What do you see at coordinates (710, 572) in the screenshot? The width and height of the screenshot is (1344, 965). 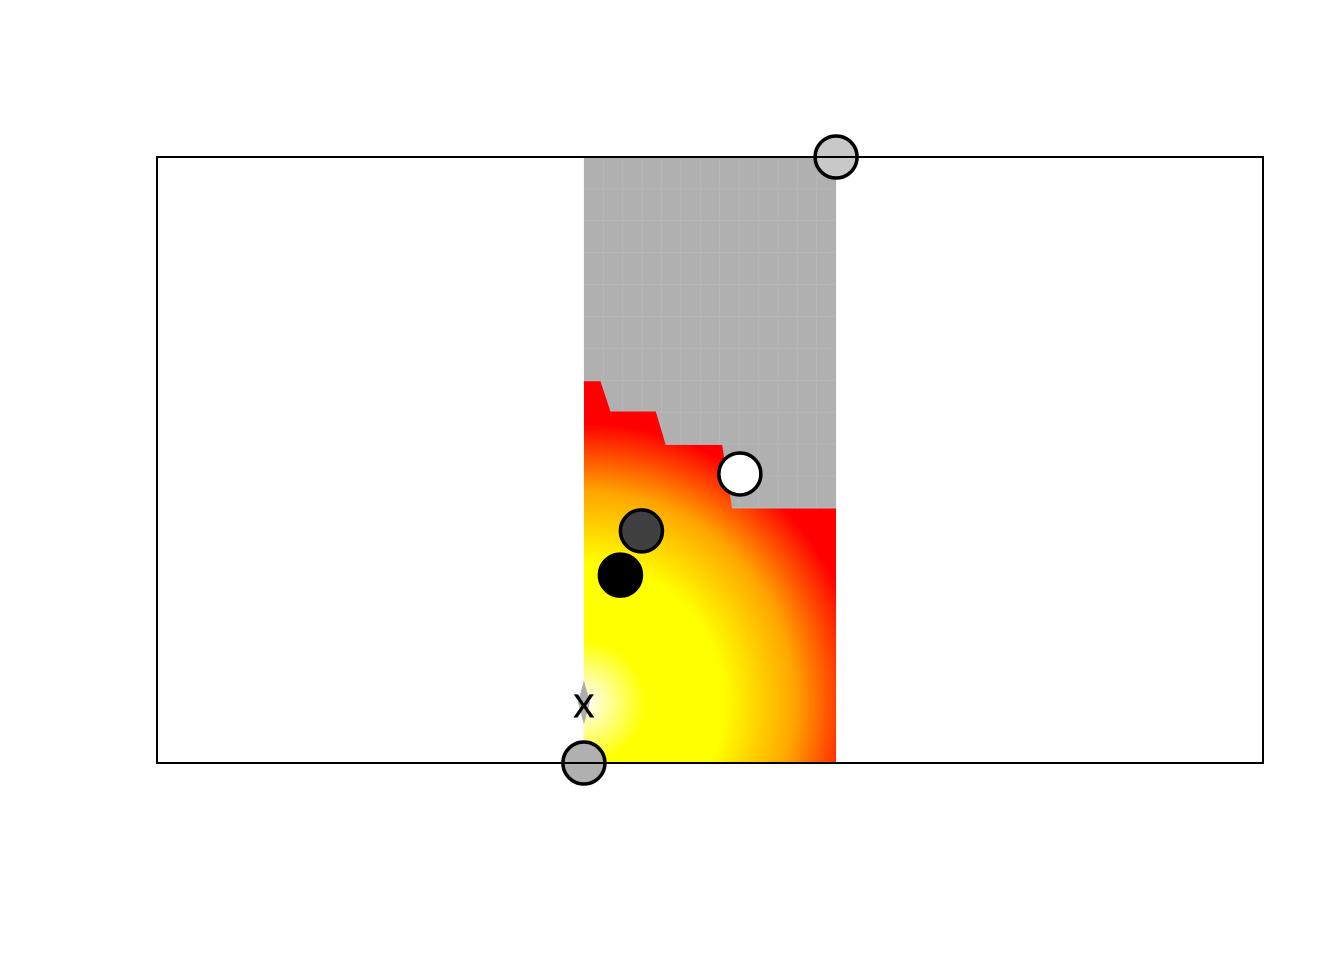 I see `feasible-region` at bounding box center [710, 572].